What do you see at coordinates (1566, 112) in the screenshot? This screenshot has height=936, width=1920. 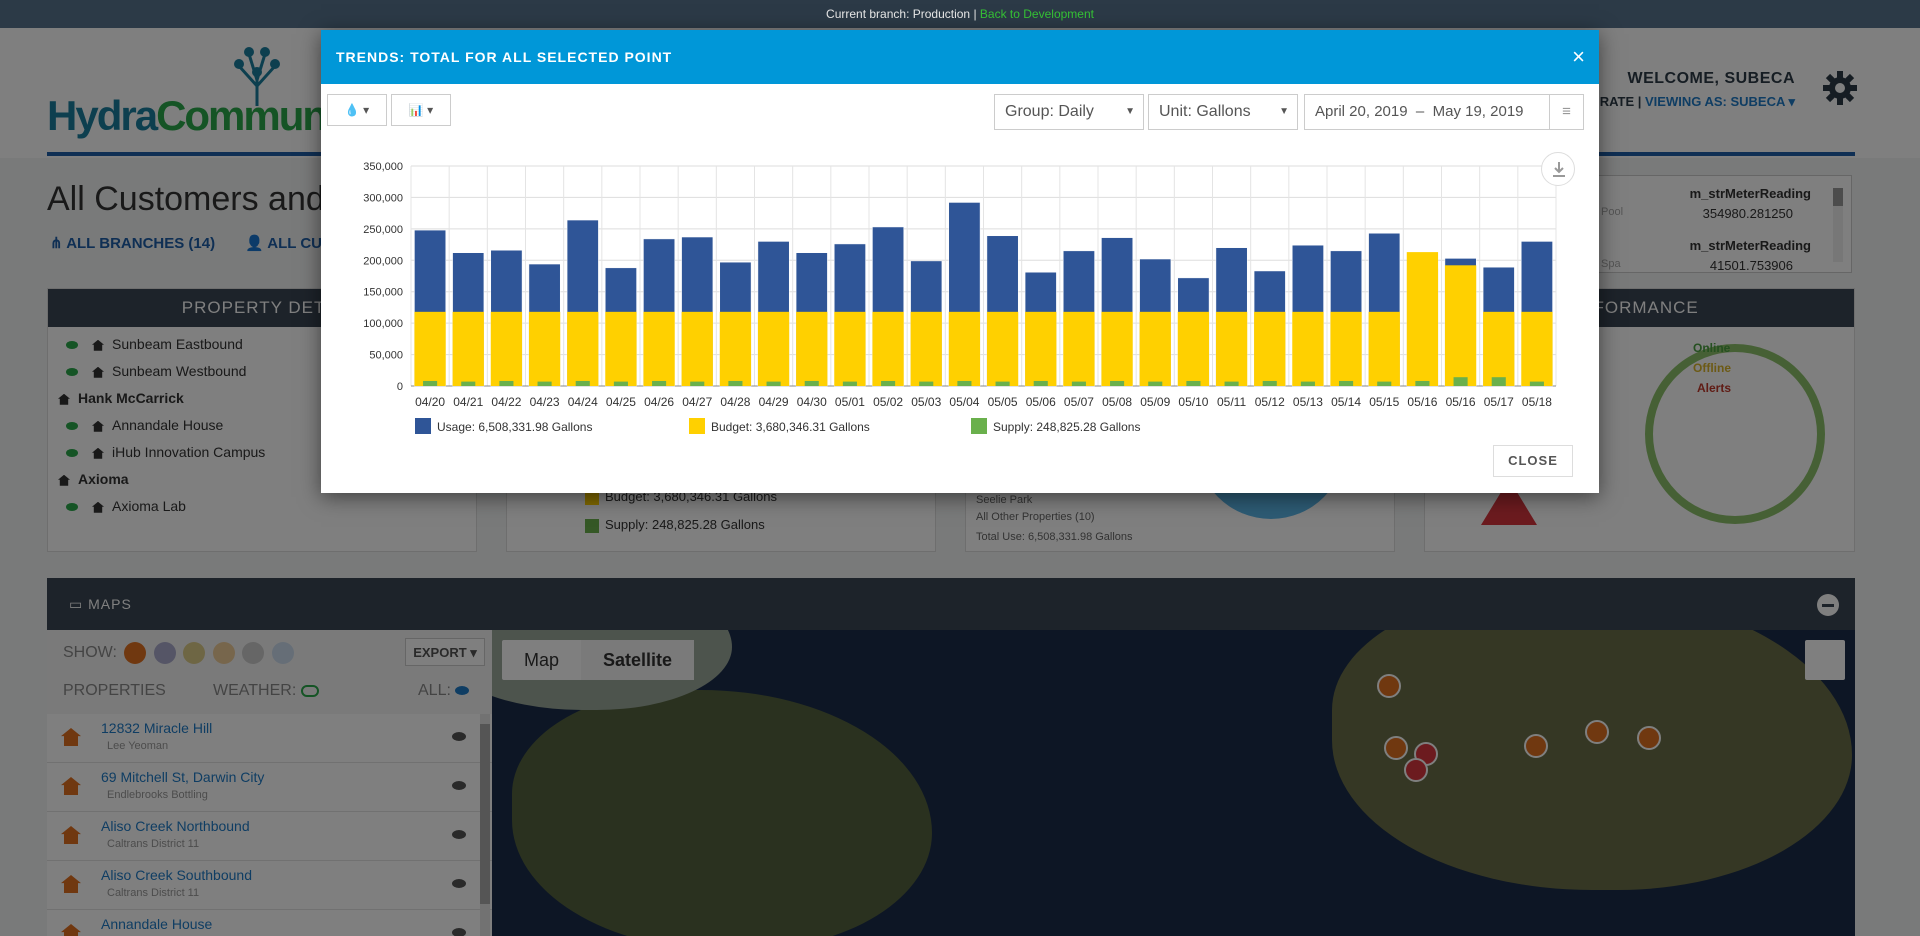 I see `date-options-icon: ≡` at bounding box center [1566, 112].